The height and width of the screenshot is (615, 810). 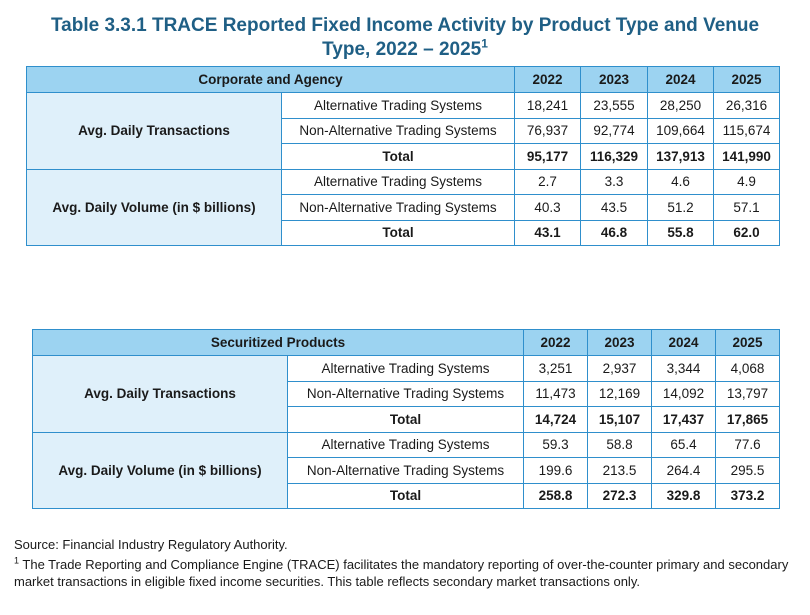 What do you see at coordinates (17, 560) in the screenshot?
I see `footnote-mark: 1` at bounding box center [17, 560].